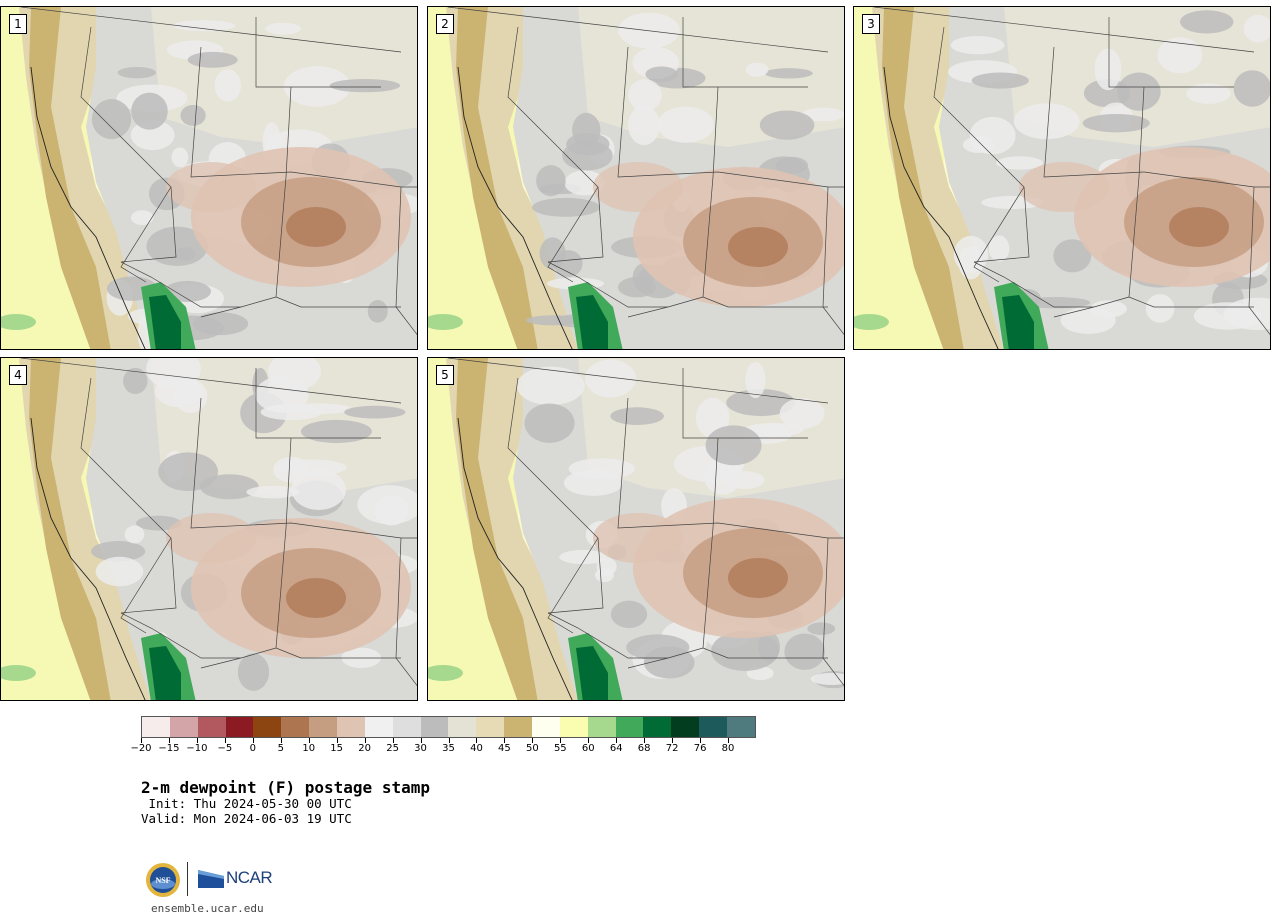 The width and height of the screenshot is (1280, 920). I want to click on map-panel-4: 4, so click(209, 529).